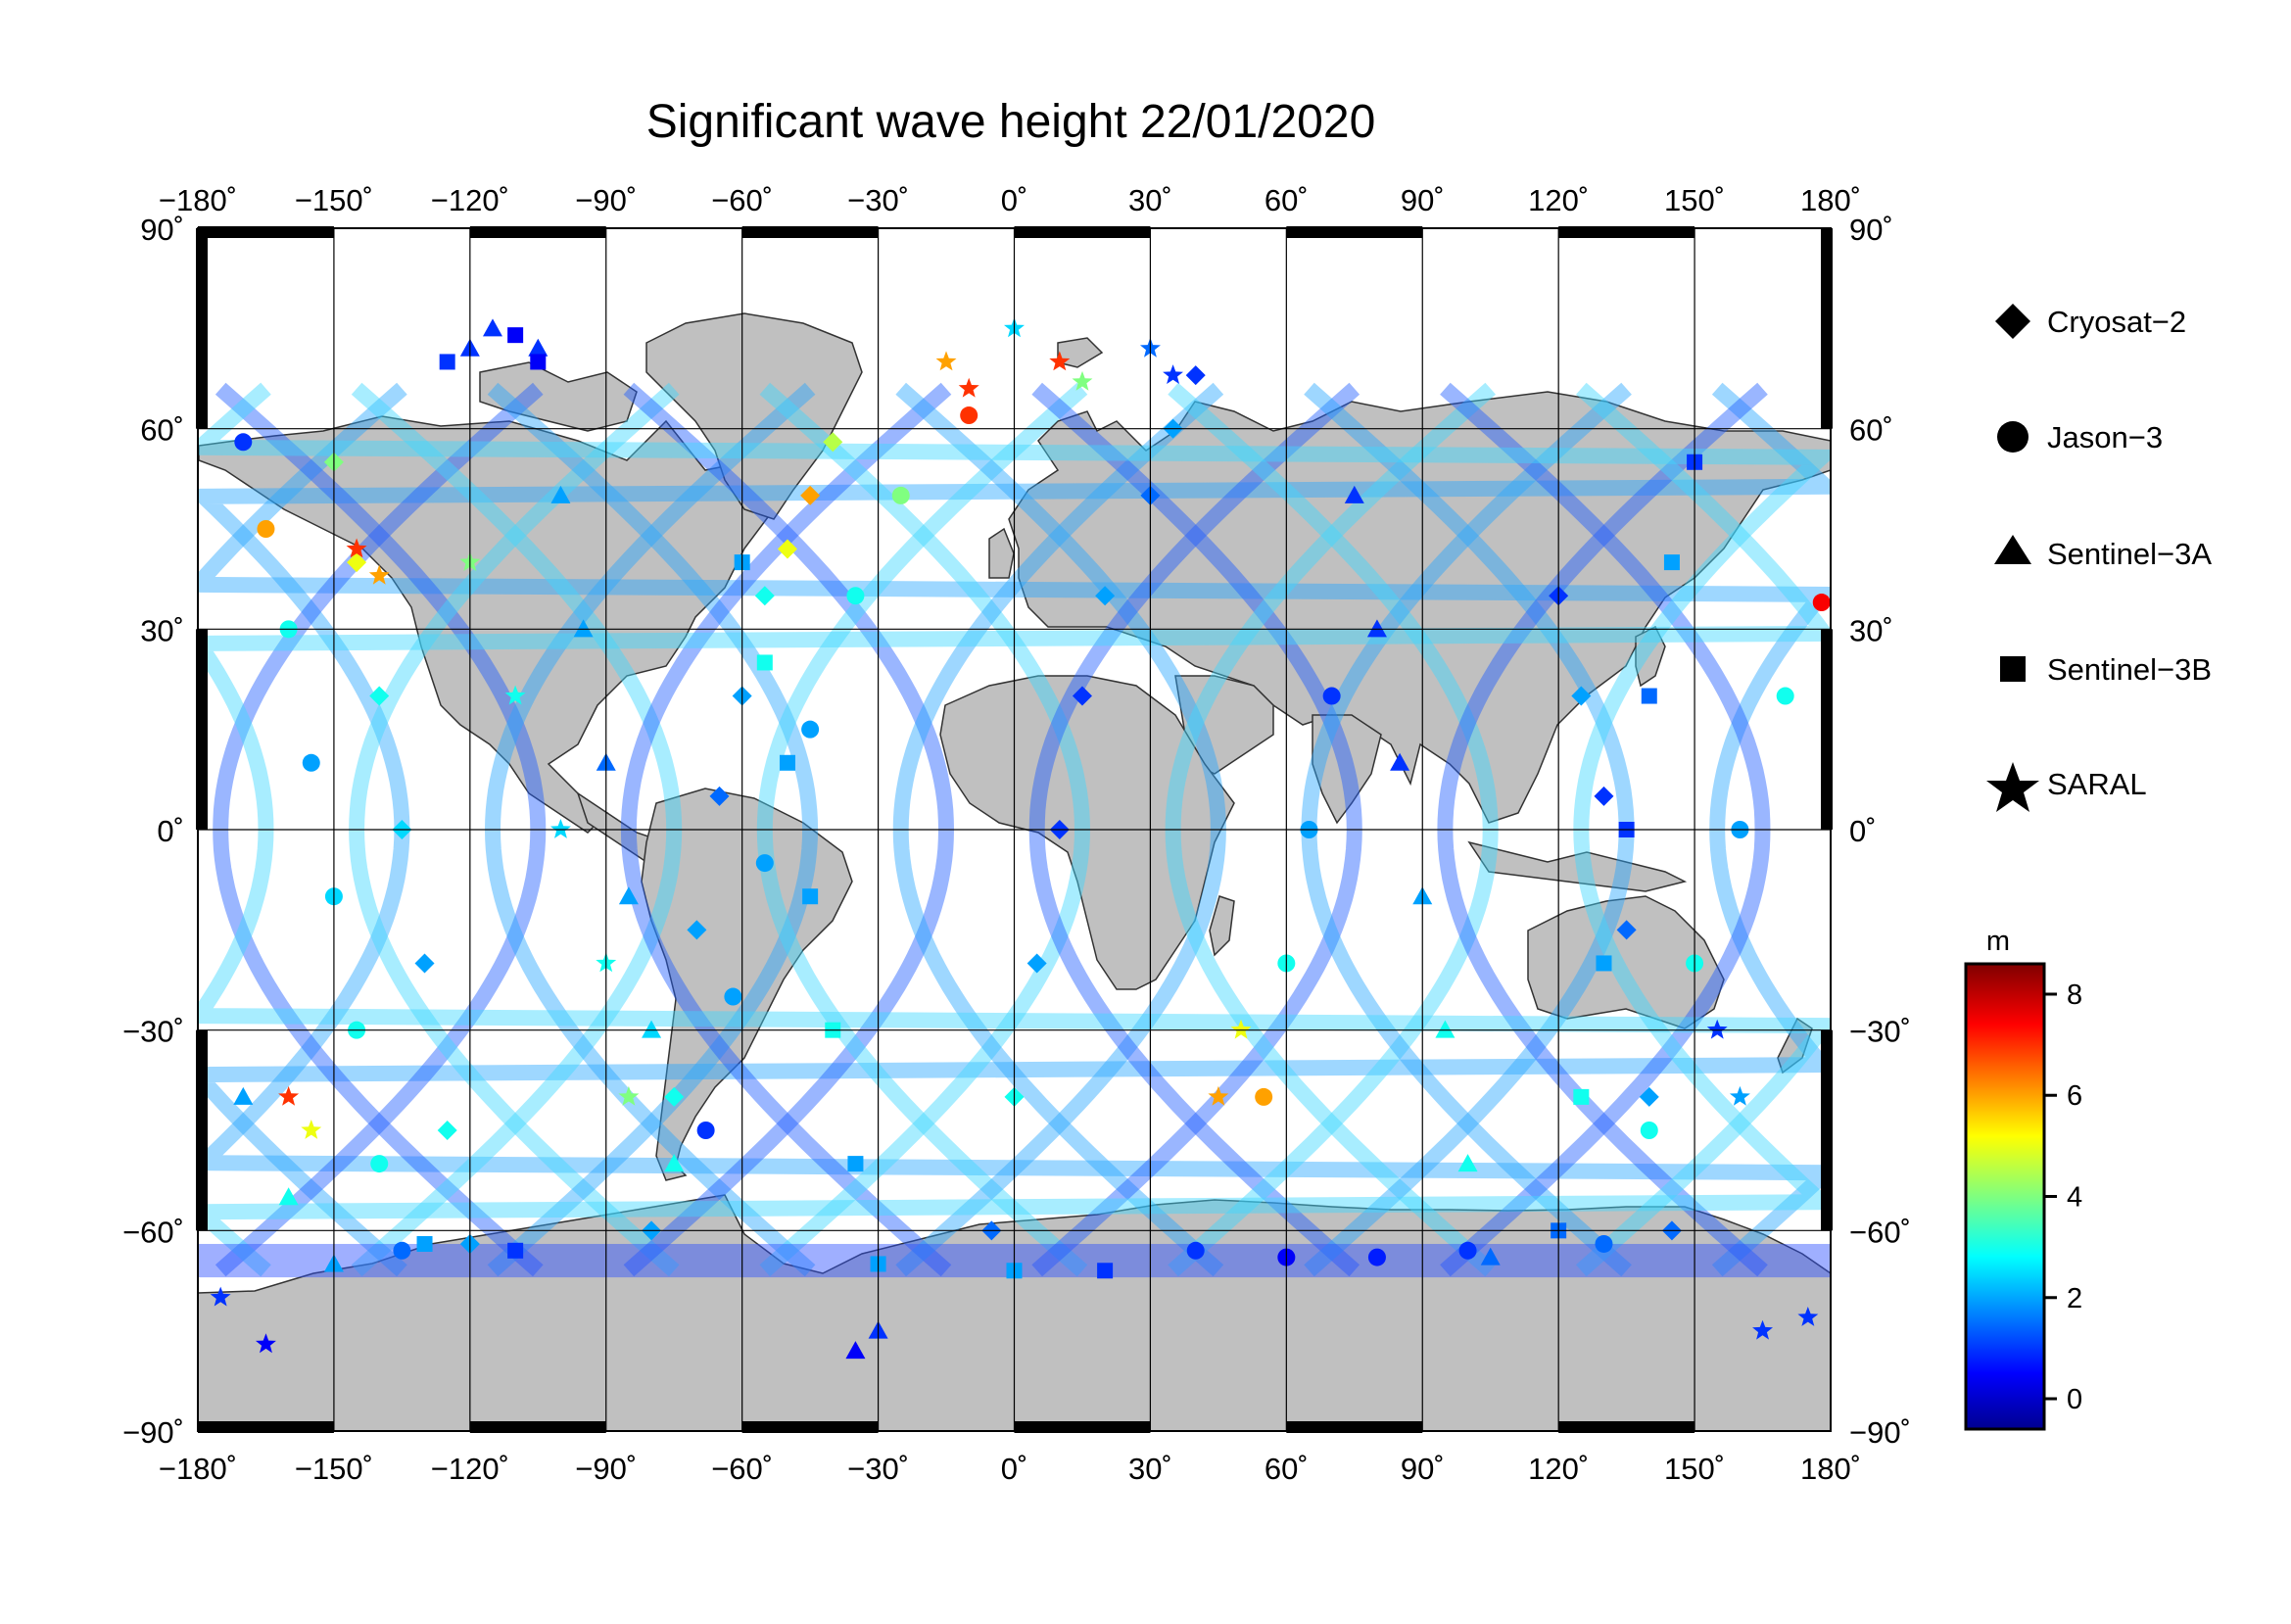  I want to click on y-tick-label-left: 90˚, so click(162, 230).